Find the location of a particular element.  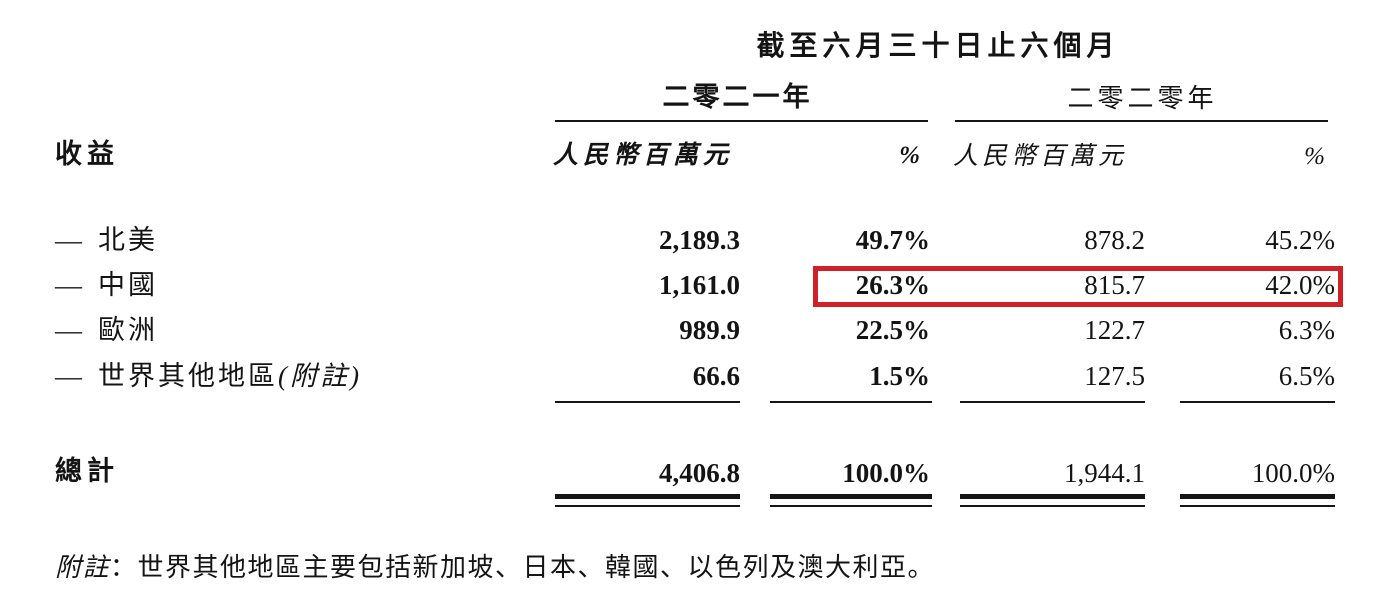

row-header-revenue: 收益 is located at coordinates (87, 154).